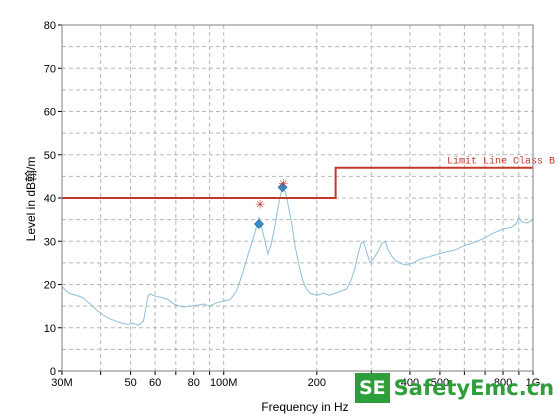 The image size is (559, 419). What do you see at coordinates (130, 383) in the screenshot?
I see `x-tick-label: 50` at bounding box center [130, 383].